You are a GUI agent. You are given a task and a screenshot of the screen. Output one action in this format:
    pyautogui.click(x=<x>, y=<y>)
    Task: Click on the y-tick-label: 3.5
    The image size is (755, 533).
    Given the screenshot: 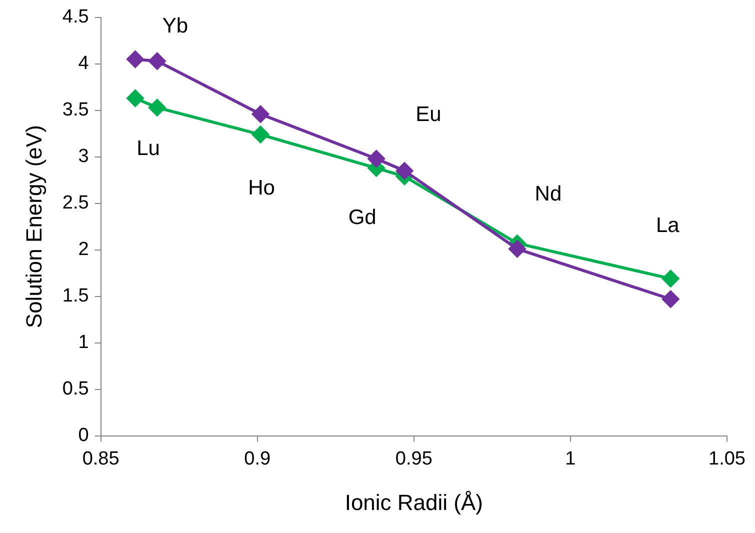 What is the action you would take?
    pyautogui.click(x=75, y=110)
    